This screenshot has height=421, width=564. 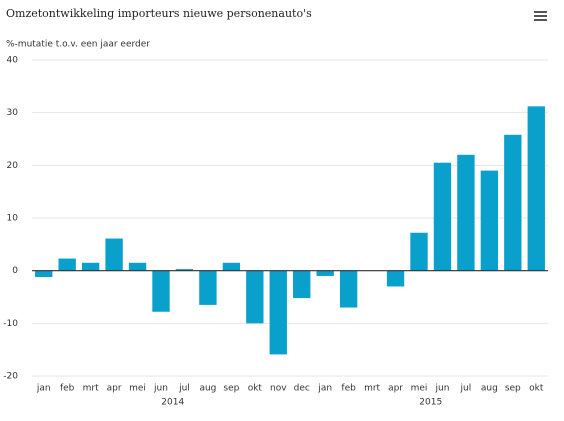 I want to click on x-tick-label: nov, so click(x=278, y=389).